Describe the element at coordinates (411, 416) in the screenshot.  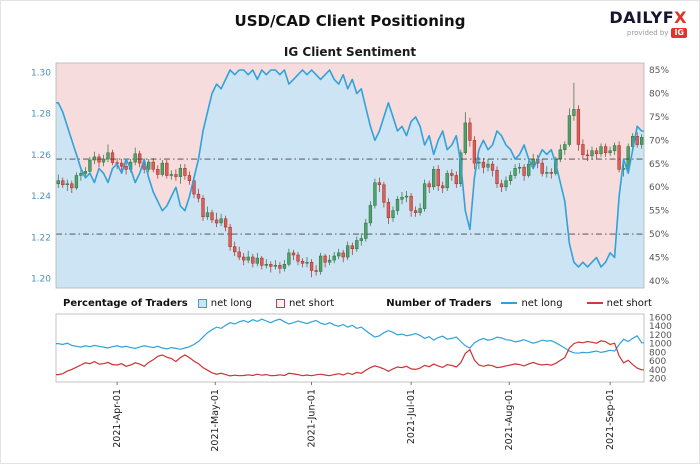
I see `svg-text: 2021-Jul-01` at that location.